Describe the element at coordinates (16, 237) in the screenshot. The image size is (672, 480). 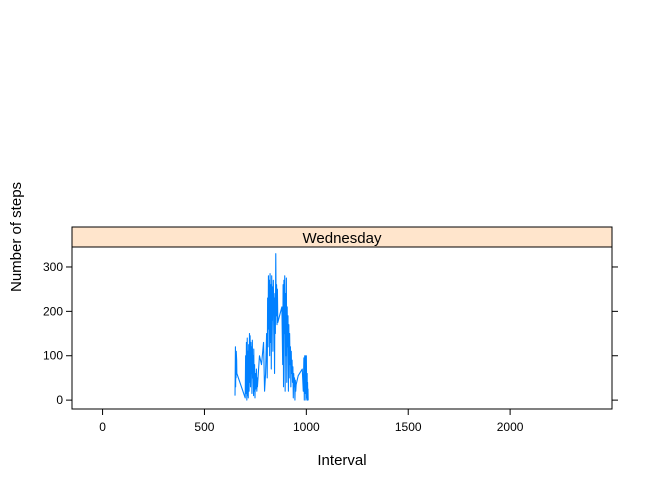
I see `y-axis-title: Number of steps` at that location.